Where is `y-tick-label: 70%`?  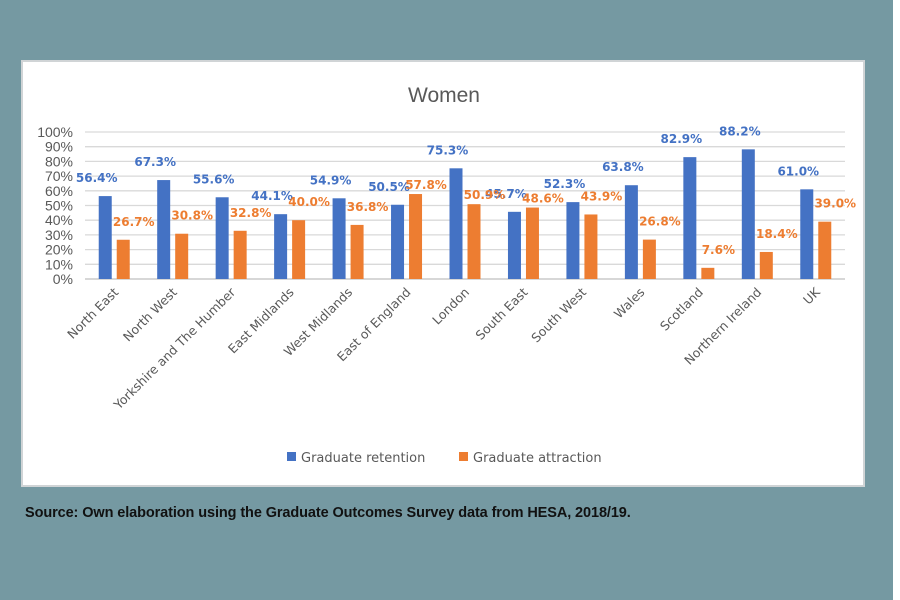
y-tick-label: 70% is located at coordinates (59, 176).